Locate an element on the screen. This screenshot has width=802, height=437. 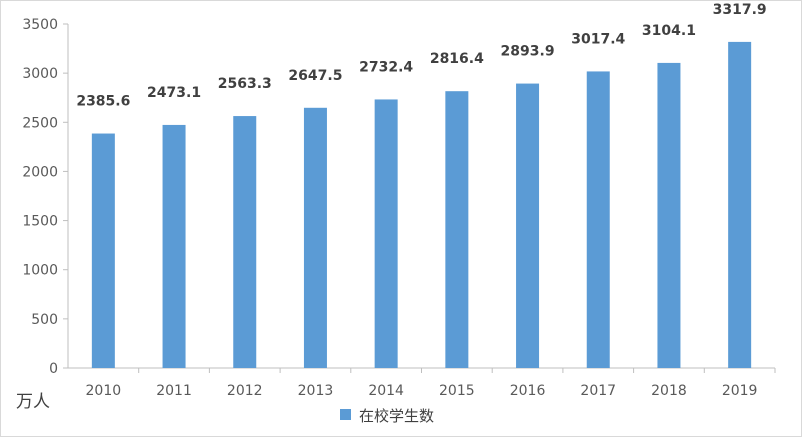
bar-2012 is located at coordinates (245, 242).